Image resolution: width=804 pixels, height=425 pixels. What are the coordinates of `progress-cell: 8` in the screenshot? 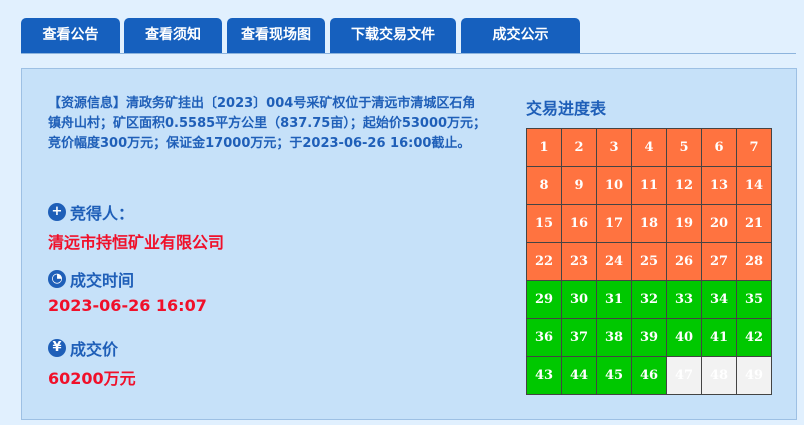 It's located at (544, 186).